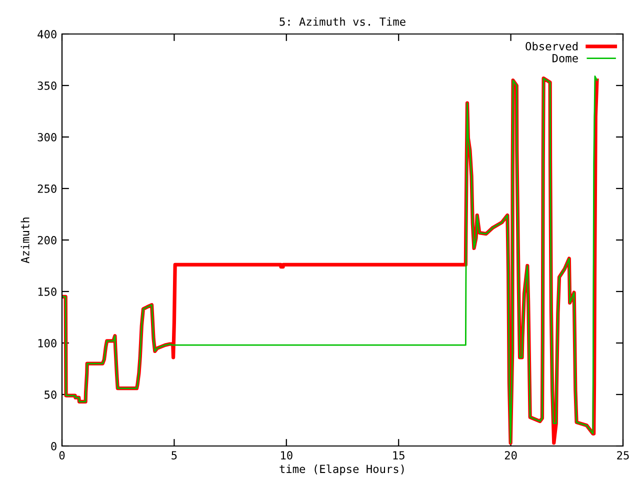 This screenshot has height=480, width=640. I want to click on y-tick-label: 300, so click(47, 137).